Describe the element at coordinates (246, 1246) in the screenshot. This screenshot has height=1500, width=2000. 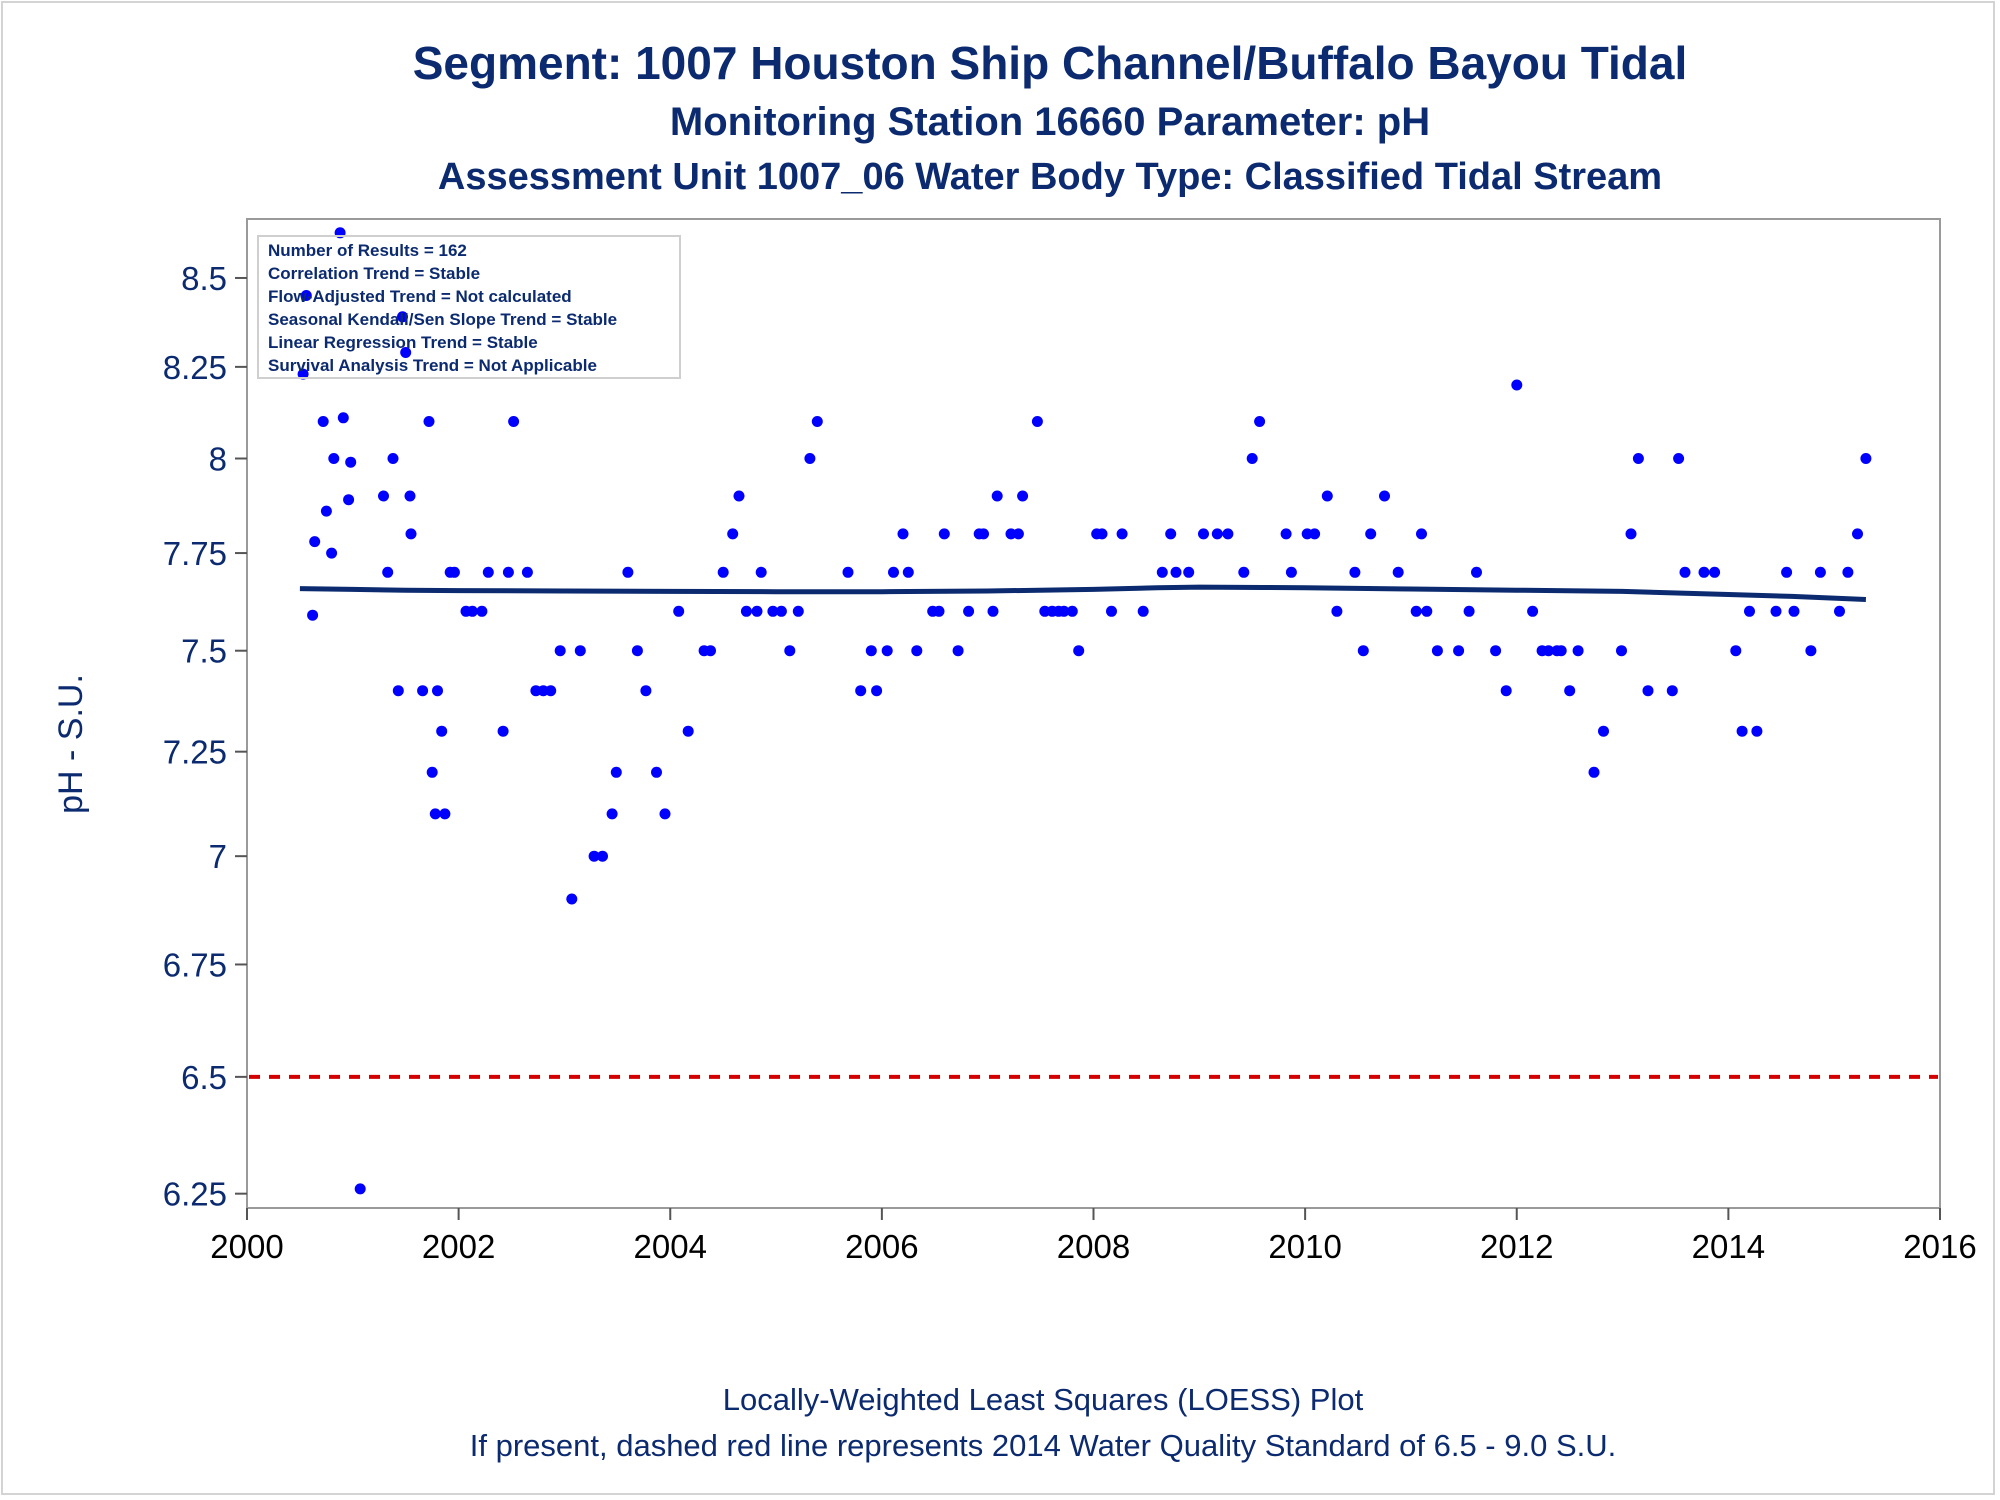
I see `x-tick-label: 2000` at that location.